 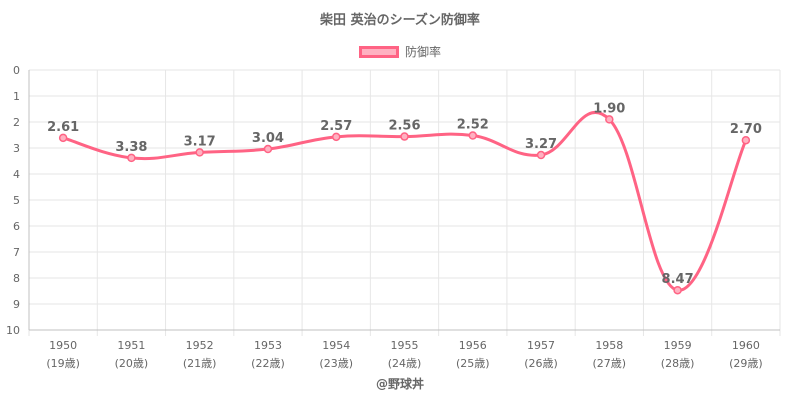 I want to click on y-tick-label: 6, so click(x=16, y=226).